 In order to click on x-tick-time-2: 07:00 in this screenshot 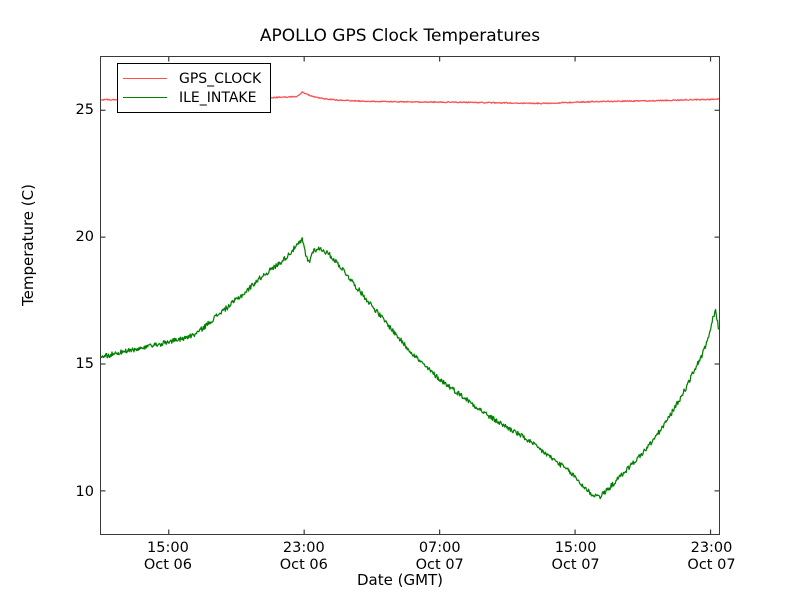, I will do `click(439, 548)`.